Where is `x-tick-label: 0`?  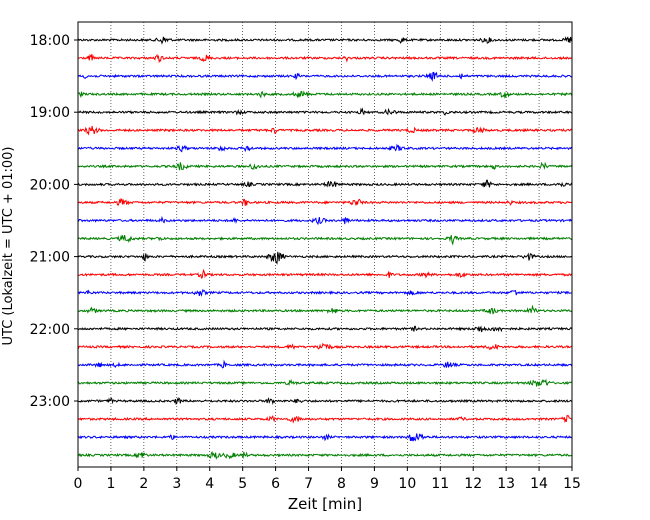
x-tick-label: 0 is located at coordinates (78, 484).